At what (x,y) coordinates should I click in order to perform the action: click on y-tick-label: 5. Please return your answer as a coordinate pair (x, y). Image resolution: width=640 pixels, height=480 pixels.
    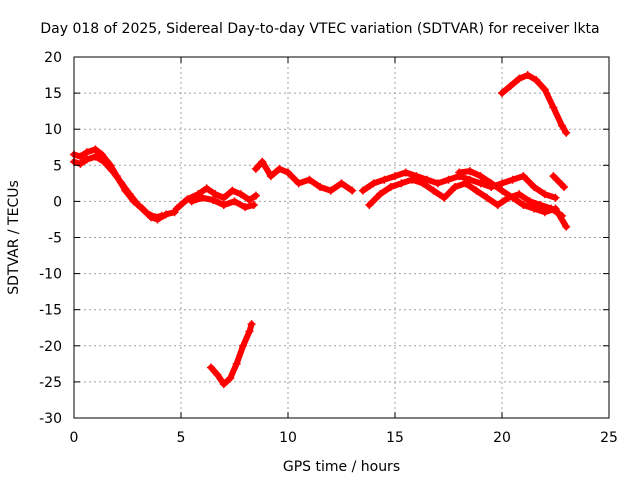
    Looking at the image, I should click on (57, 166).